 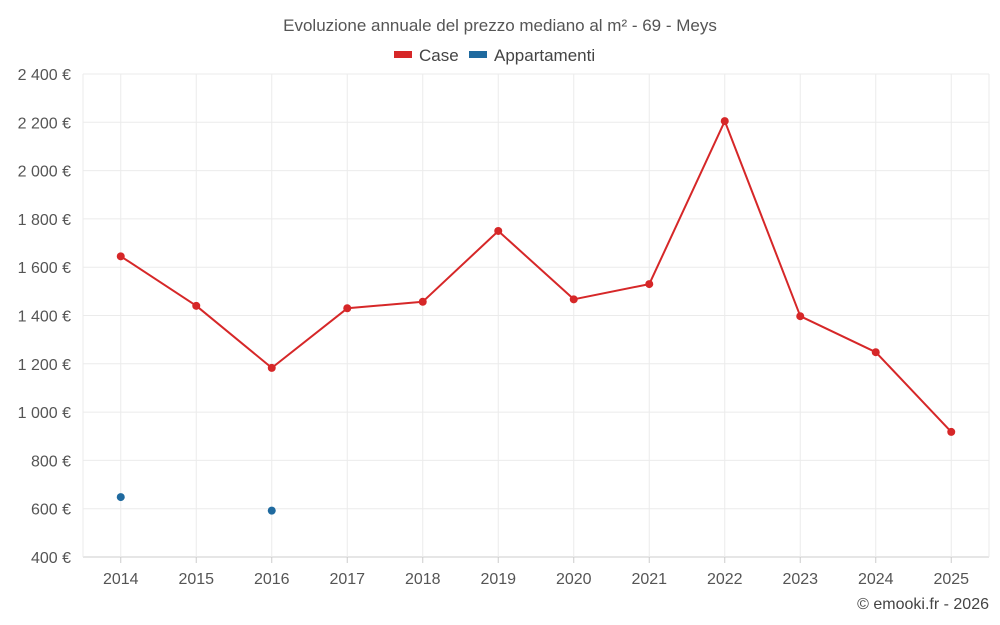 I want to click on y-tick-label: 600 €, so click(x=51, y=510).